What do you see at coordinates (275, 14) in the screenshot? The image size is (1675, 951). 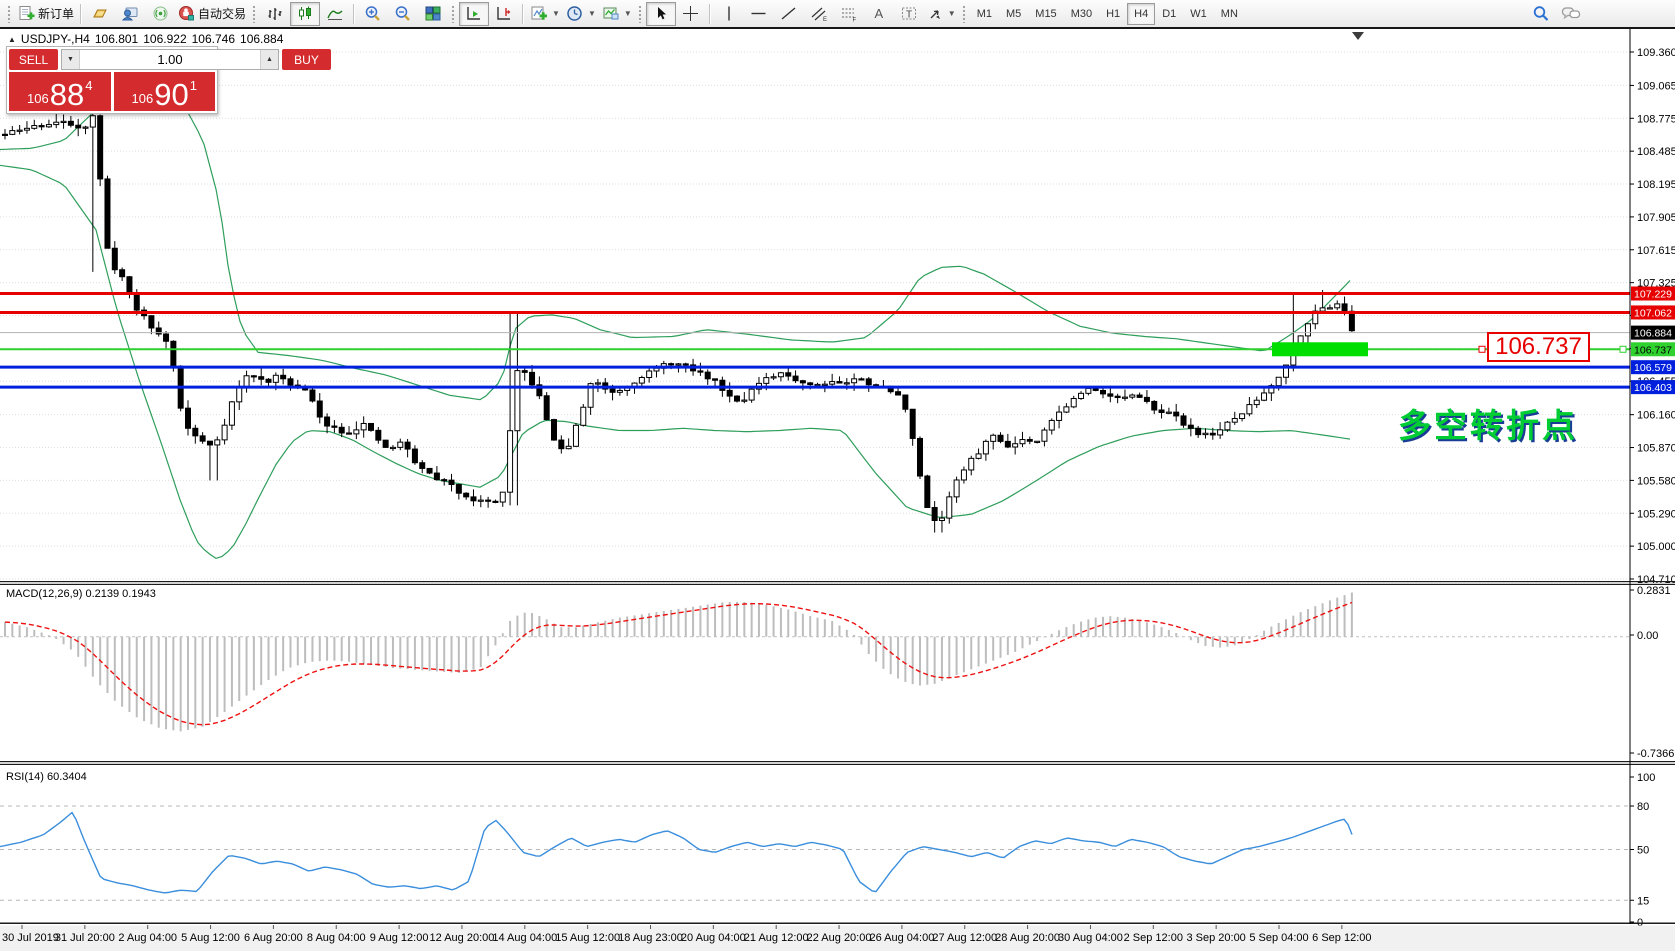 I see `chart-bars-button` at bounding box center [275, 14].